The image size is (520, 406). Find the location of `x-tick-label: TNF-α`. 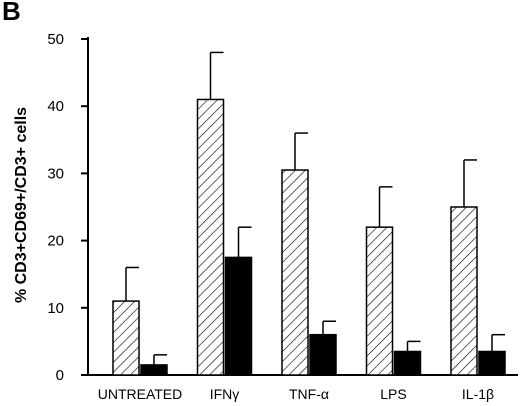

x-tick-label: TNF-α is located at coordinates (309, 394).